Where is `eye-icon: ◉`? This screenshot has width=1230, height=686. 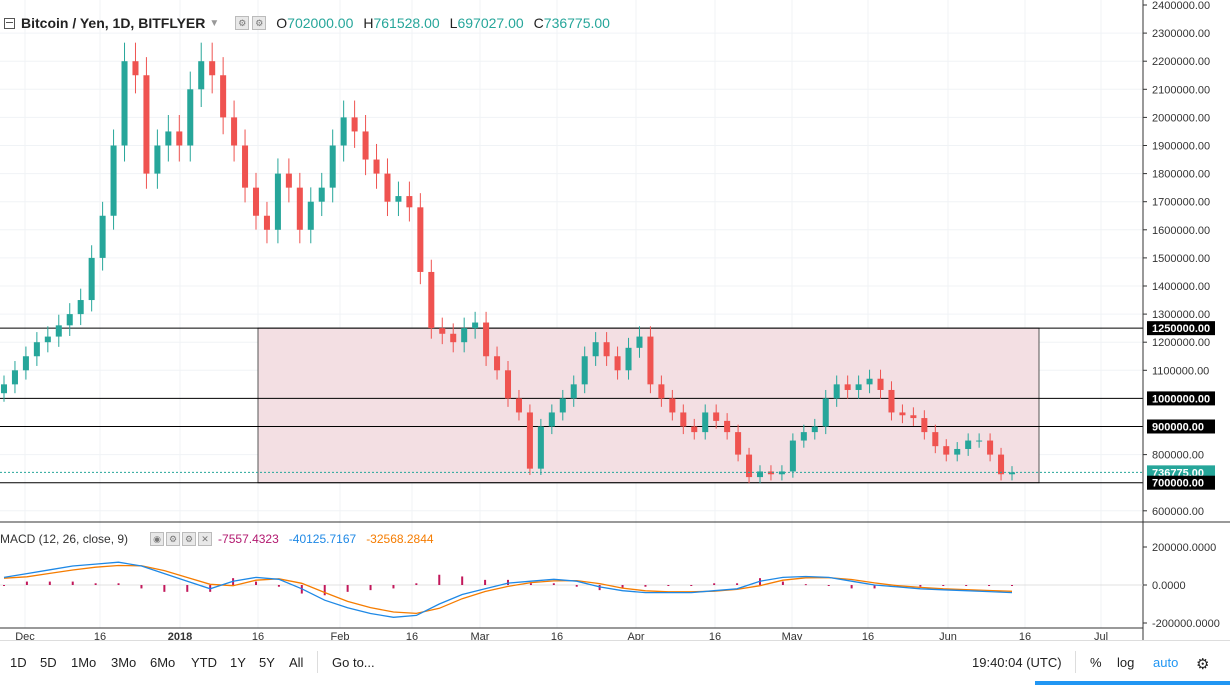
eye-icon: ◉ is located at coordinates (157, 539).